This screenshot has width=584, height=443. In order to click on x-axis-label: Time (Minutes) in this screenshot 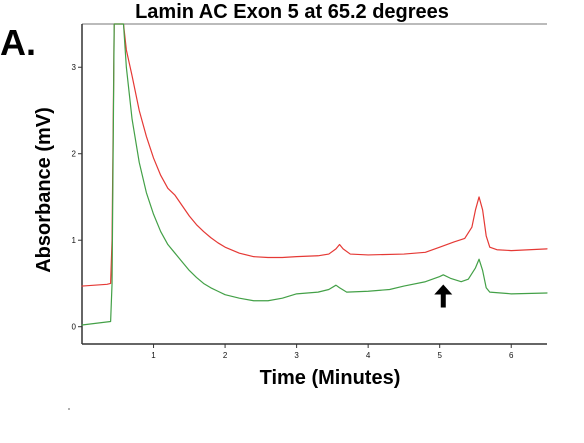, I will do `click(330, 378)`.